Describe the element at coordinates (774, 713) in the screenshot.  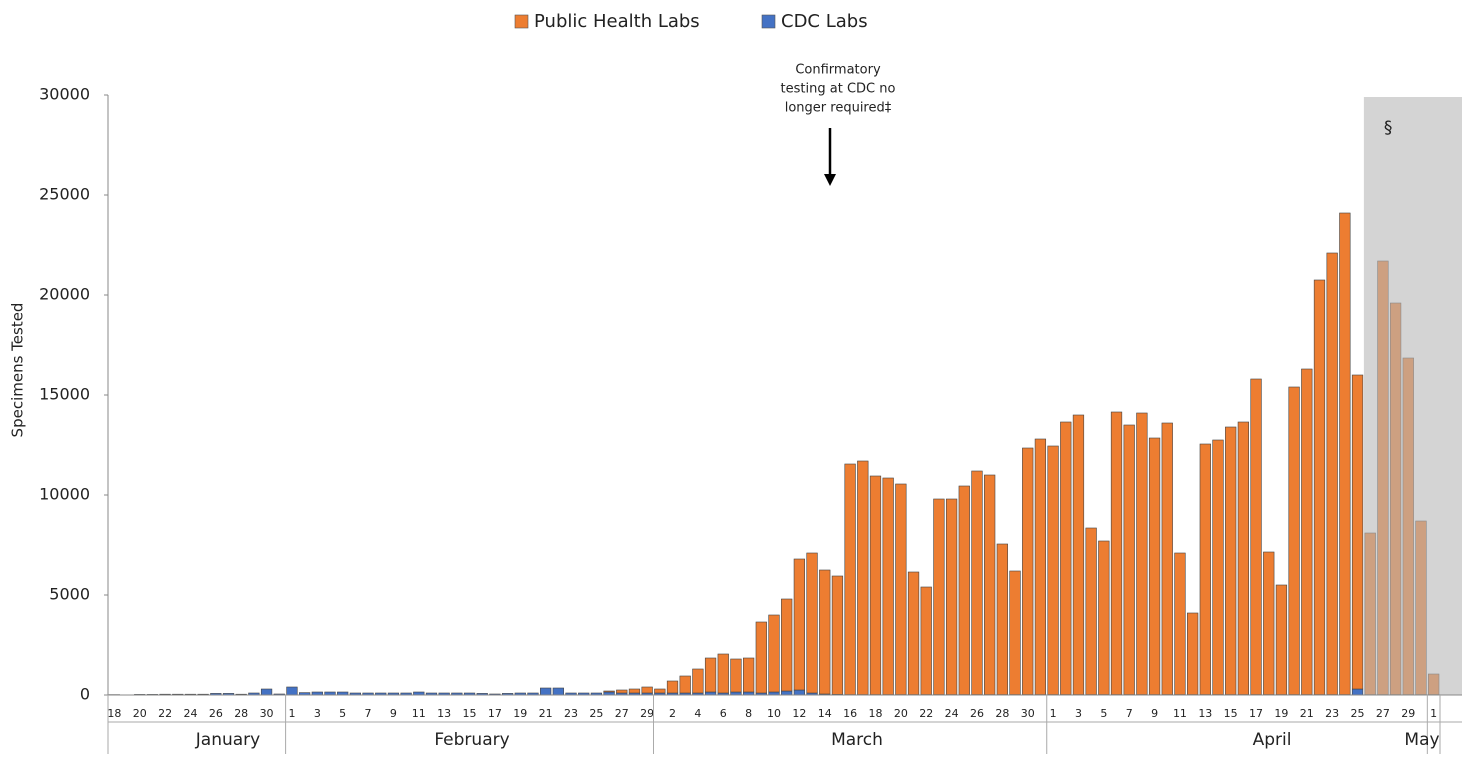
I see `x-tick-label: 10` at that location.